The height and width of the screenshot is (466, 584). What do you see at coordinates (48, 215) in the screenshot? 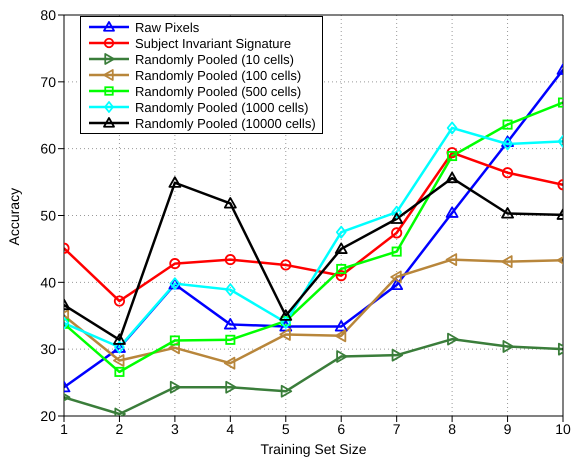
I see `y-tick-label: 50` at bounding box center [48, 215].